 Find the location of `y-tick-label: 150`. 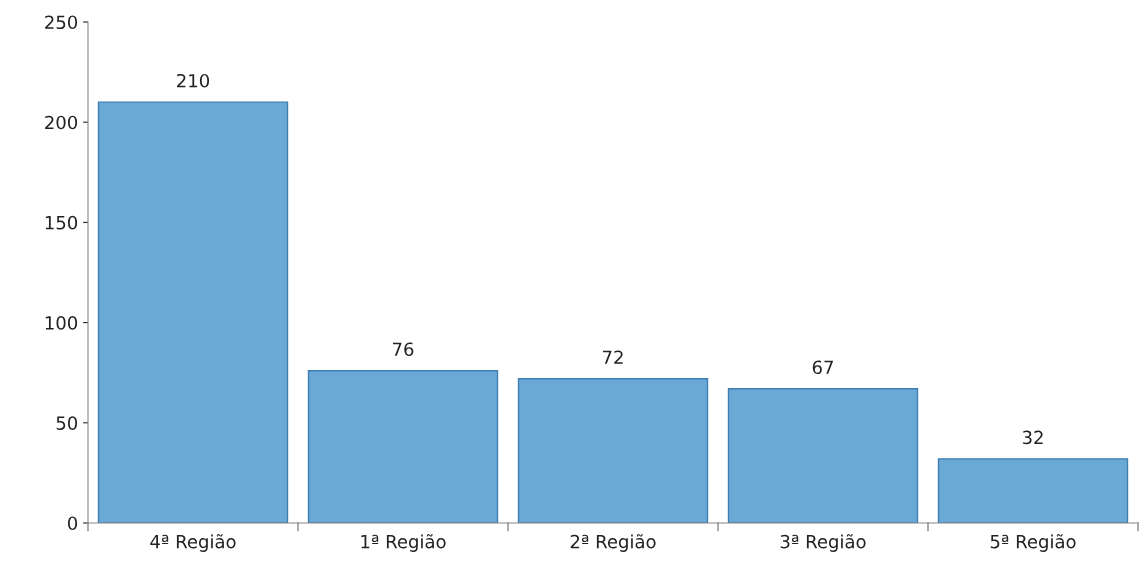

y-tick-label: 150 is located at coordinates (61, 222).